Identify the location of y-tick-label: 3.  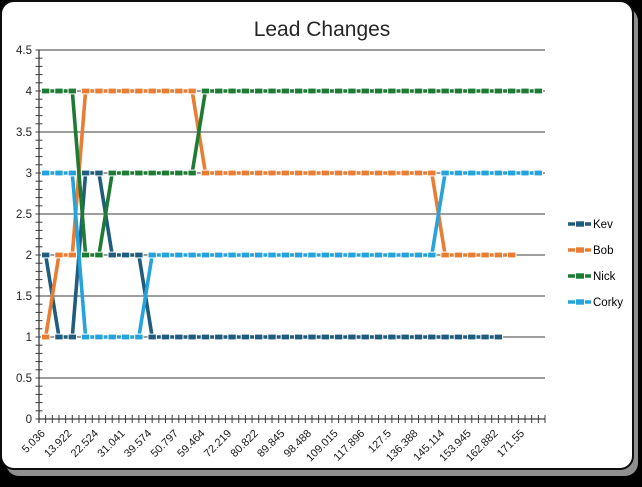
(29, 174).